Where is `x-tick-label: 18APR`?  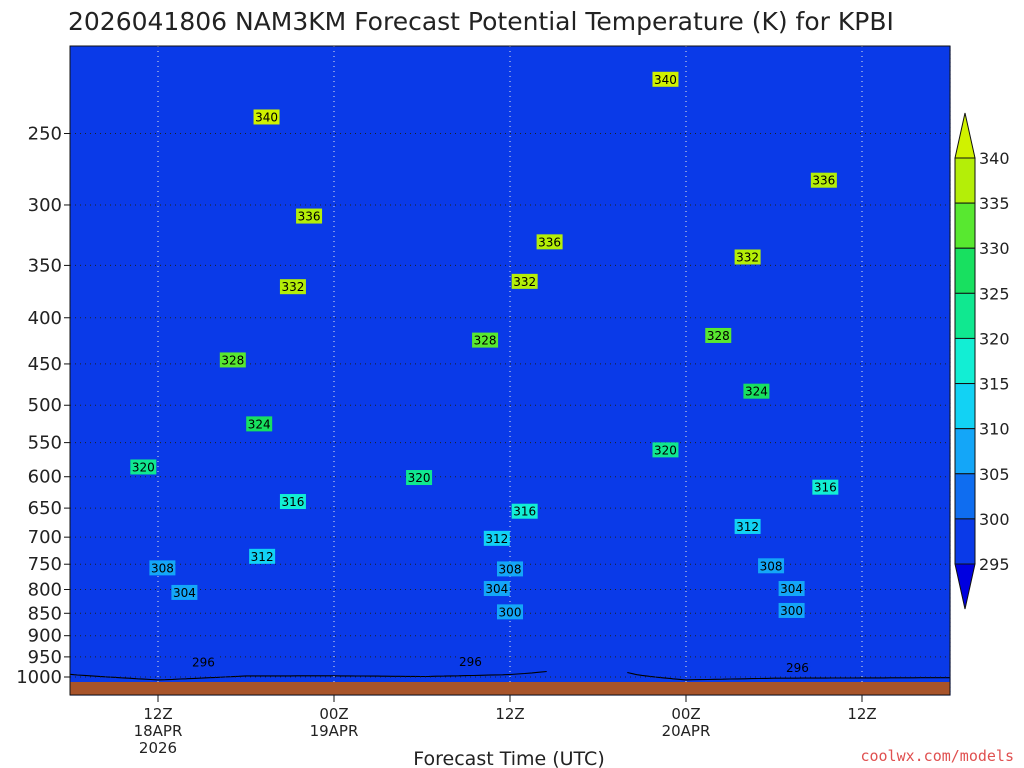
x-tick-label: 18APR is located at coordinates (158, 731).